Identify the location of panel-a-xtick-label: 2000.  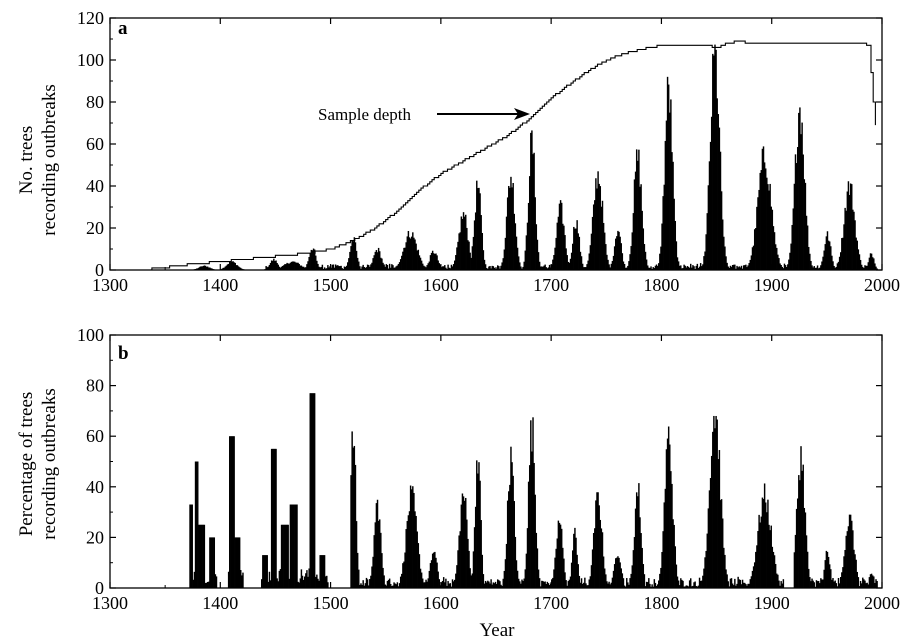
(882, 285).